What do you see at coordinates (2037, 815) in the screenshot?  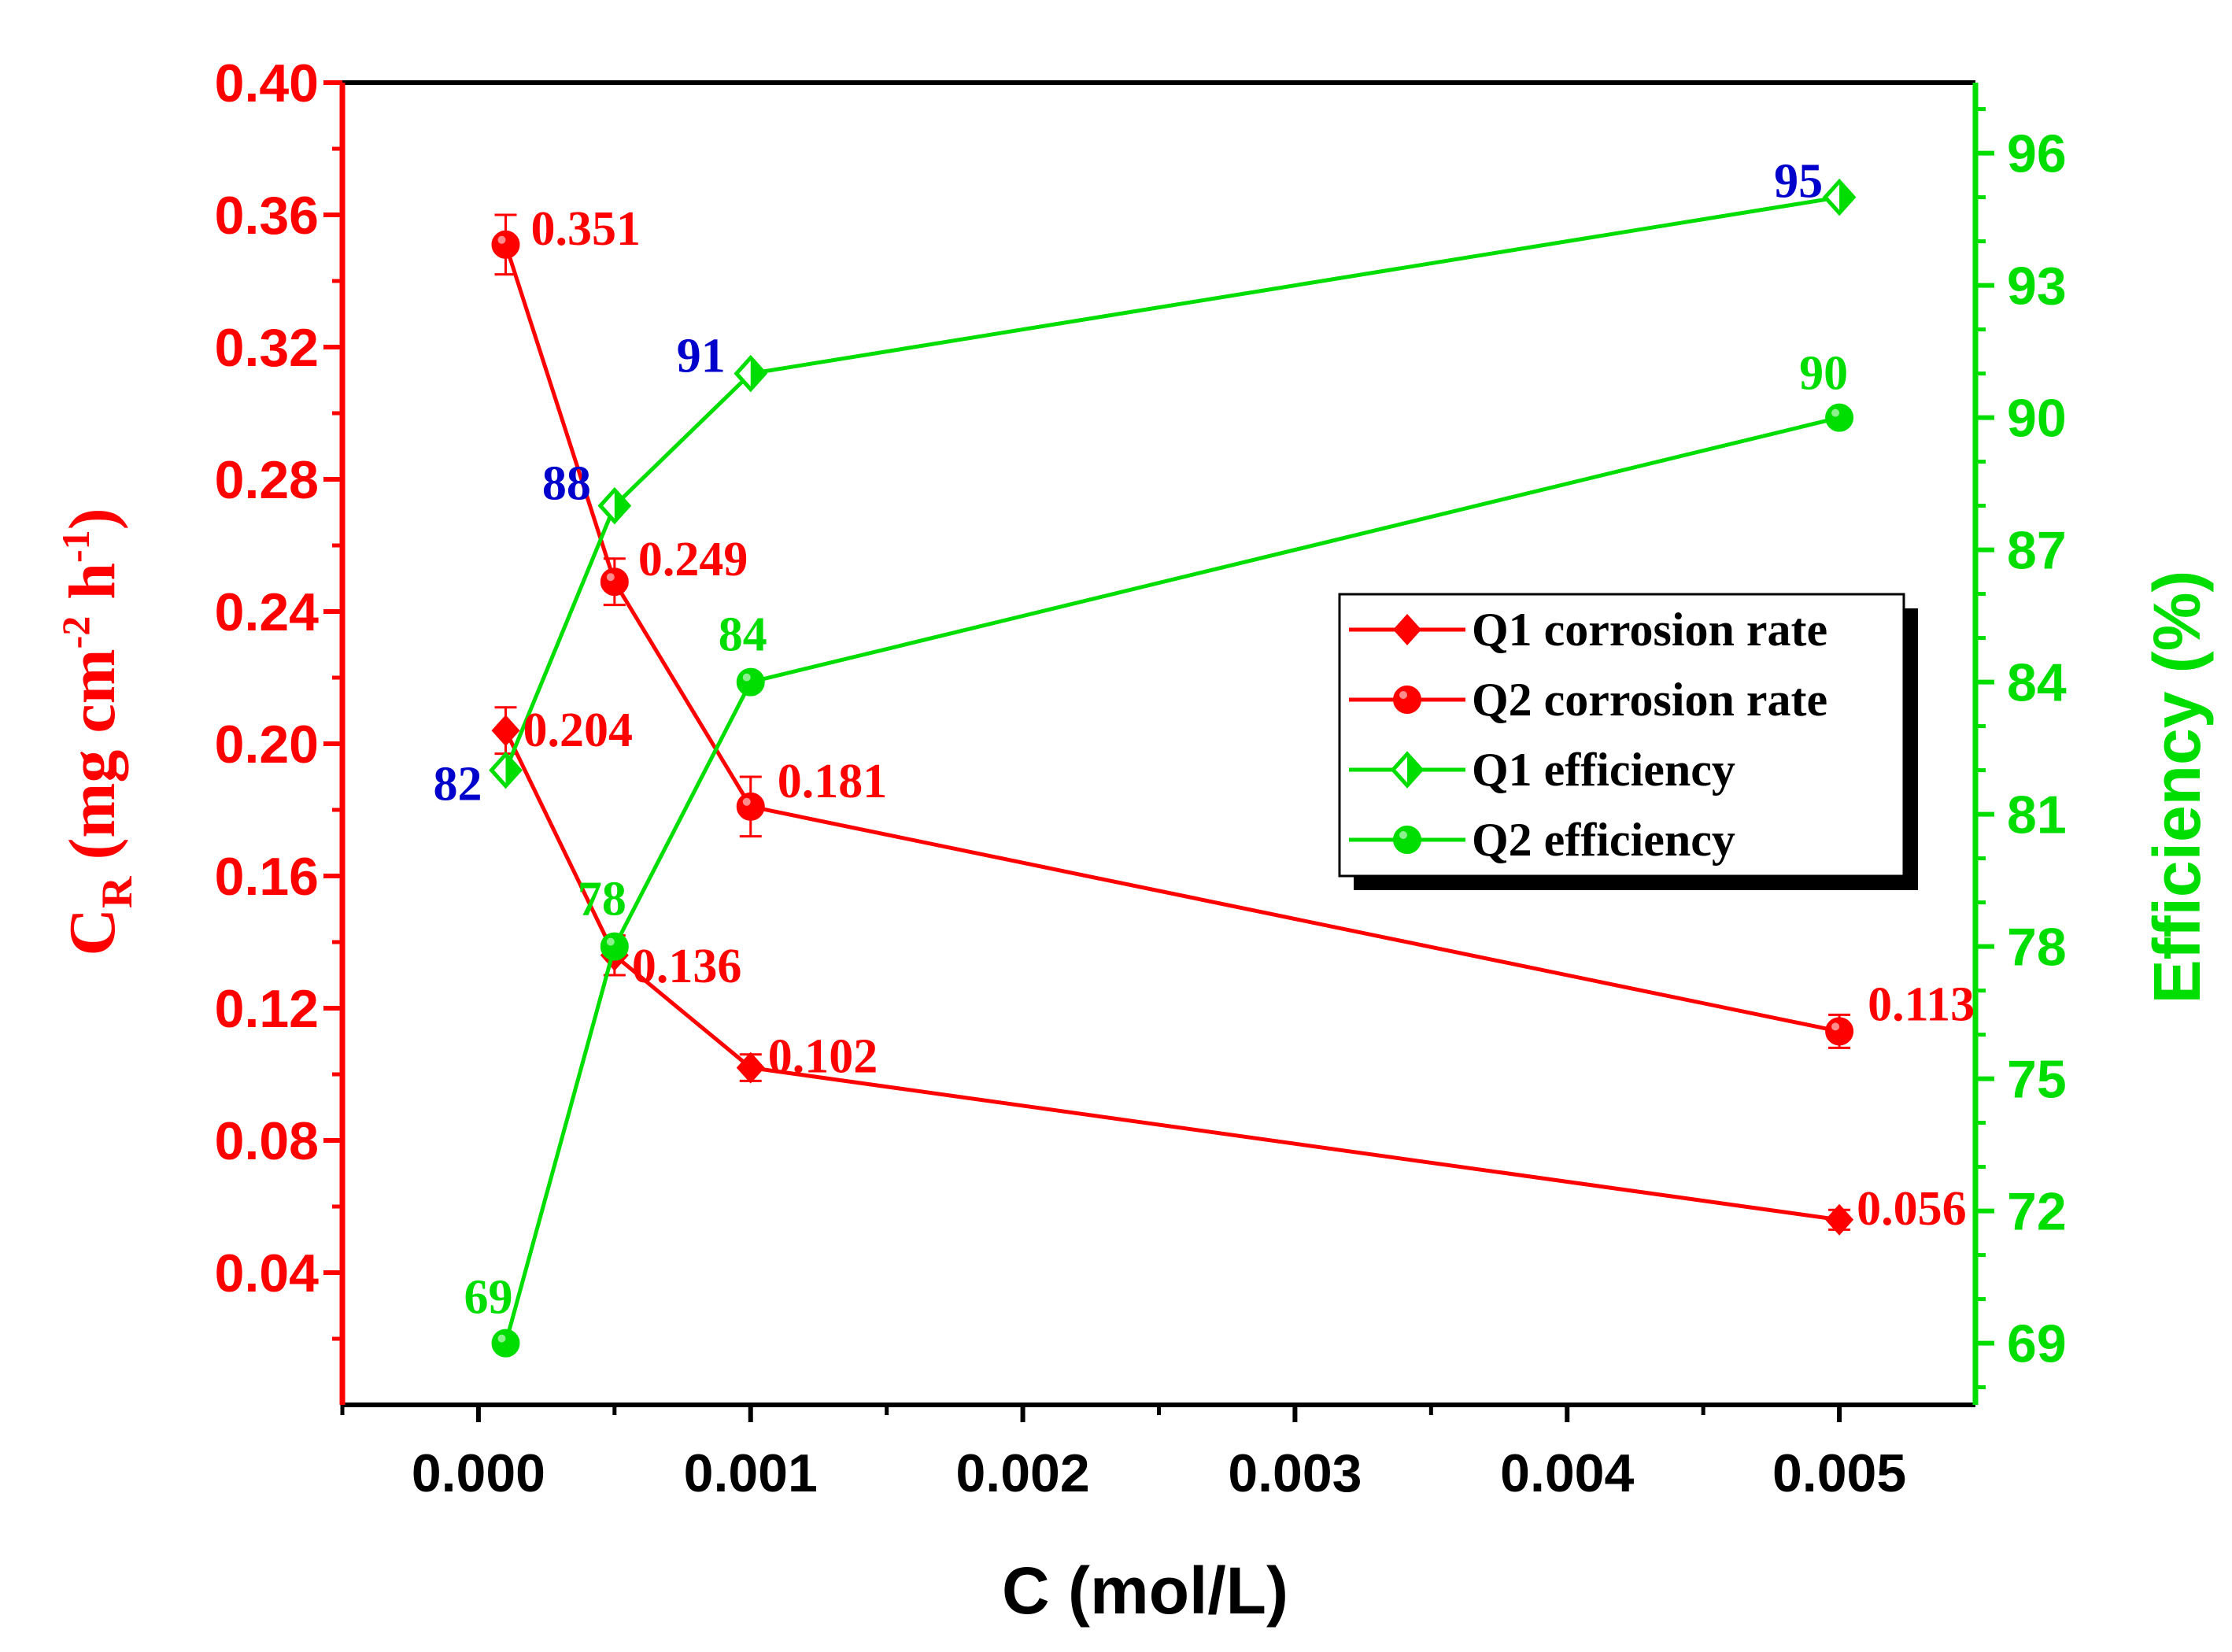 I see `right-y-tick-label: 81` at bounding box center [2037, 815].